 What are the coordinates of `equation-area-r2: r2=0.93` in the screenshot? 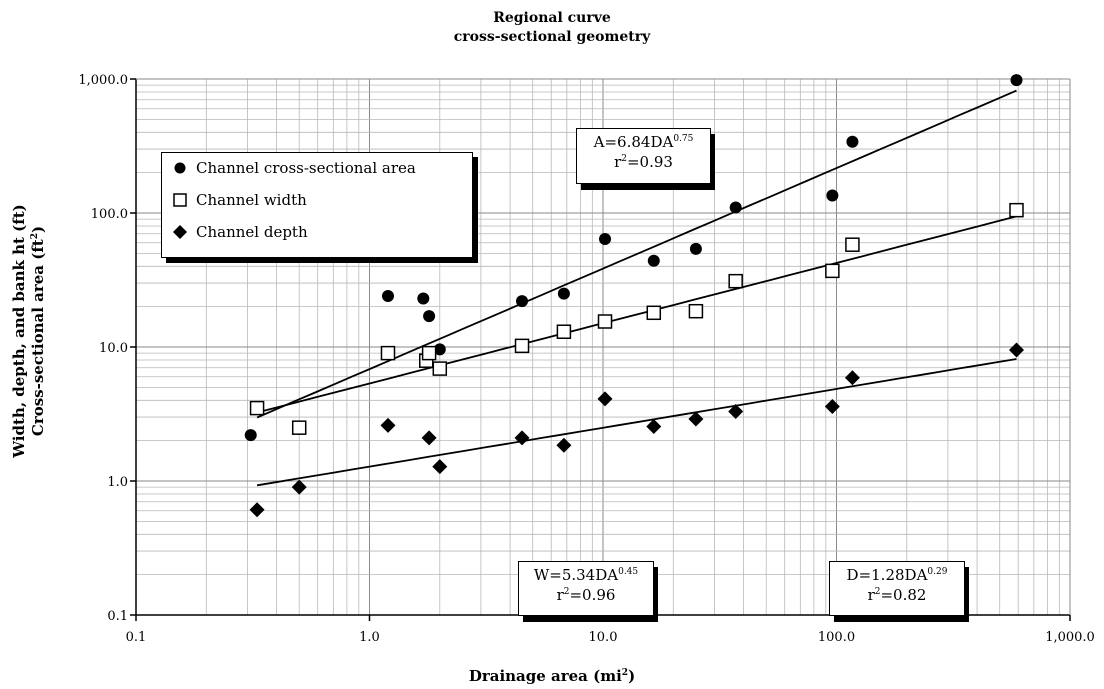 It's located at (643, 162).